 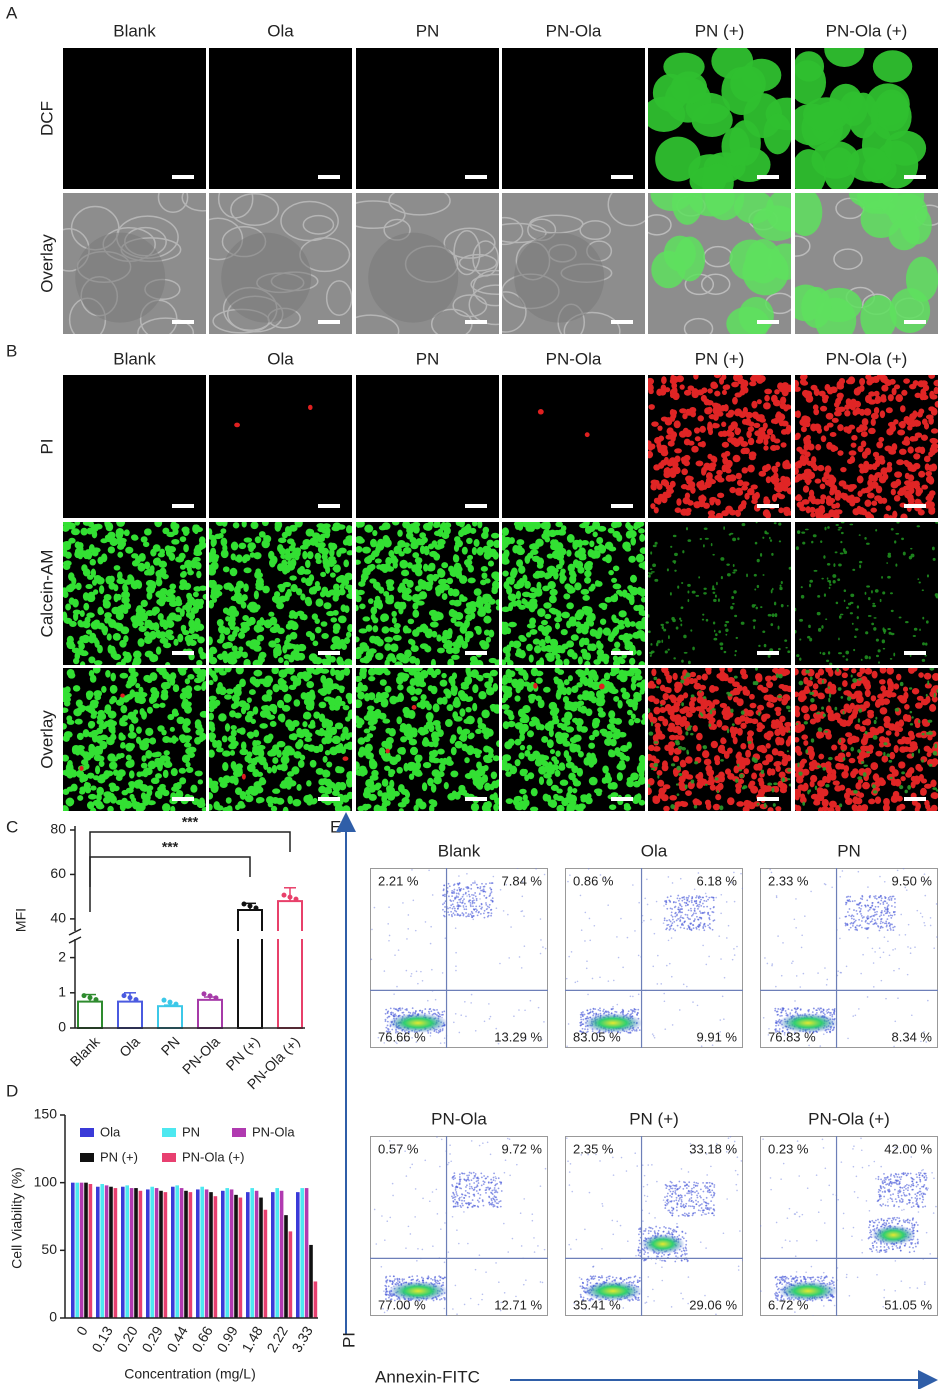 What do you see at coordinates (867, 30) in the screenshot?
I see `column-header: PN-Ola (+)` at bounding box center [867, 30].